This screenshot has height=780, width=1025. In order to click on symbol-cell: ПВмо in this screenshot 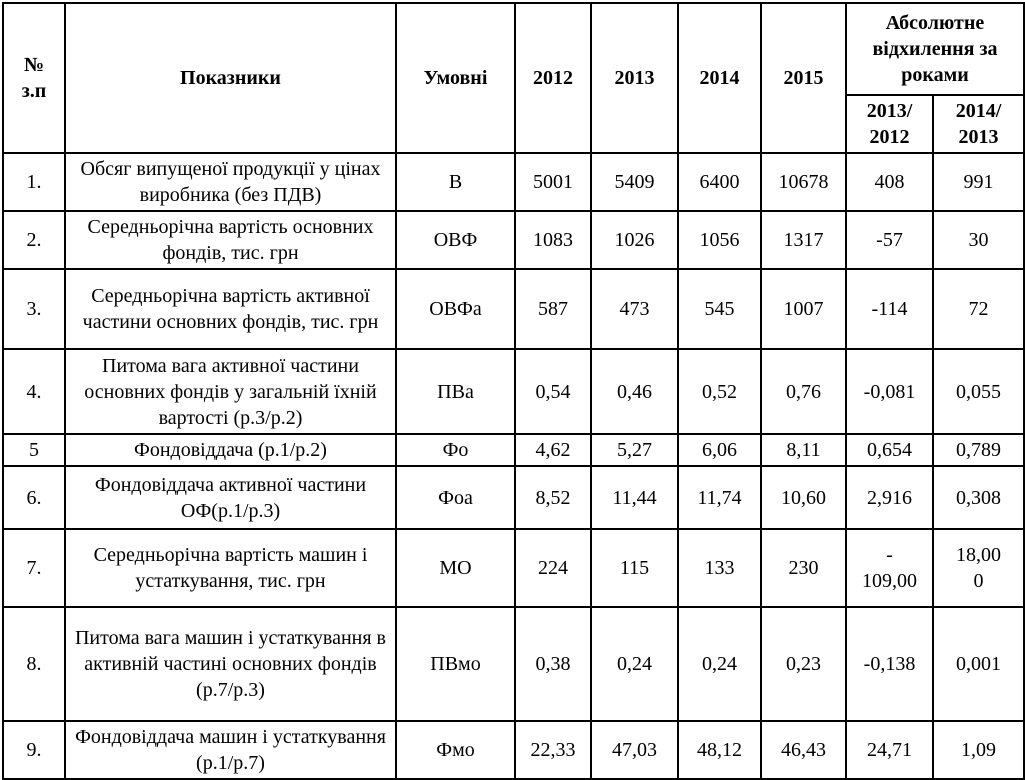, I will do `click(455, 664)`.